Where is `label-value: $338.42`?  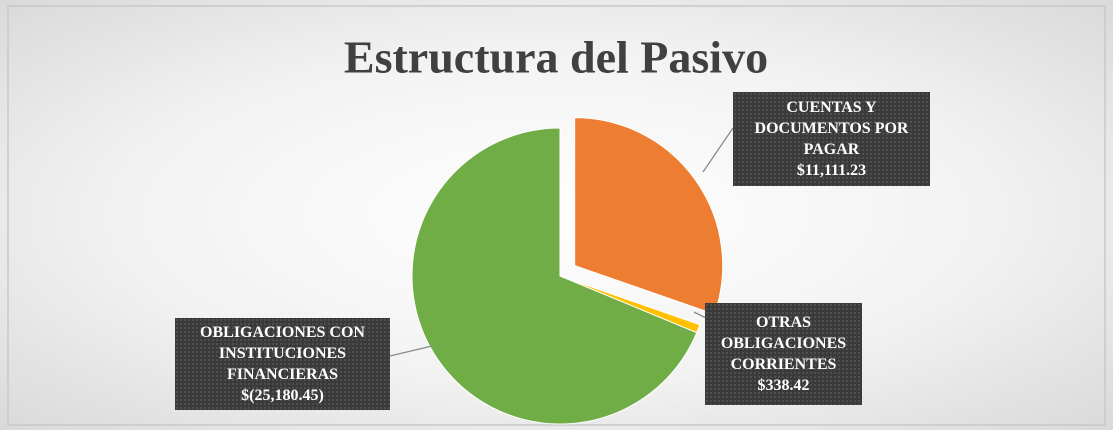
label-value: $338.42 is located at coordinates (783, 385).